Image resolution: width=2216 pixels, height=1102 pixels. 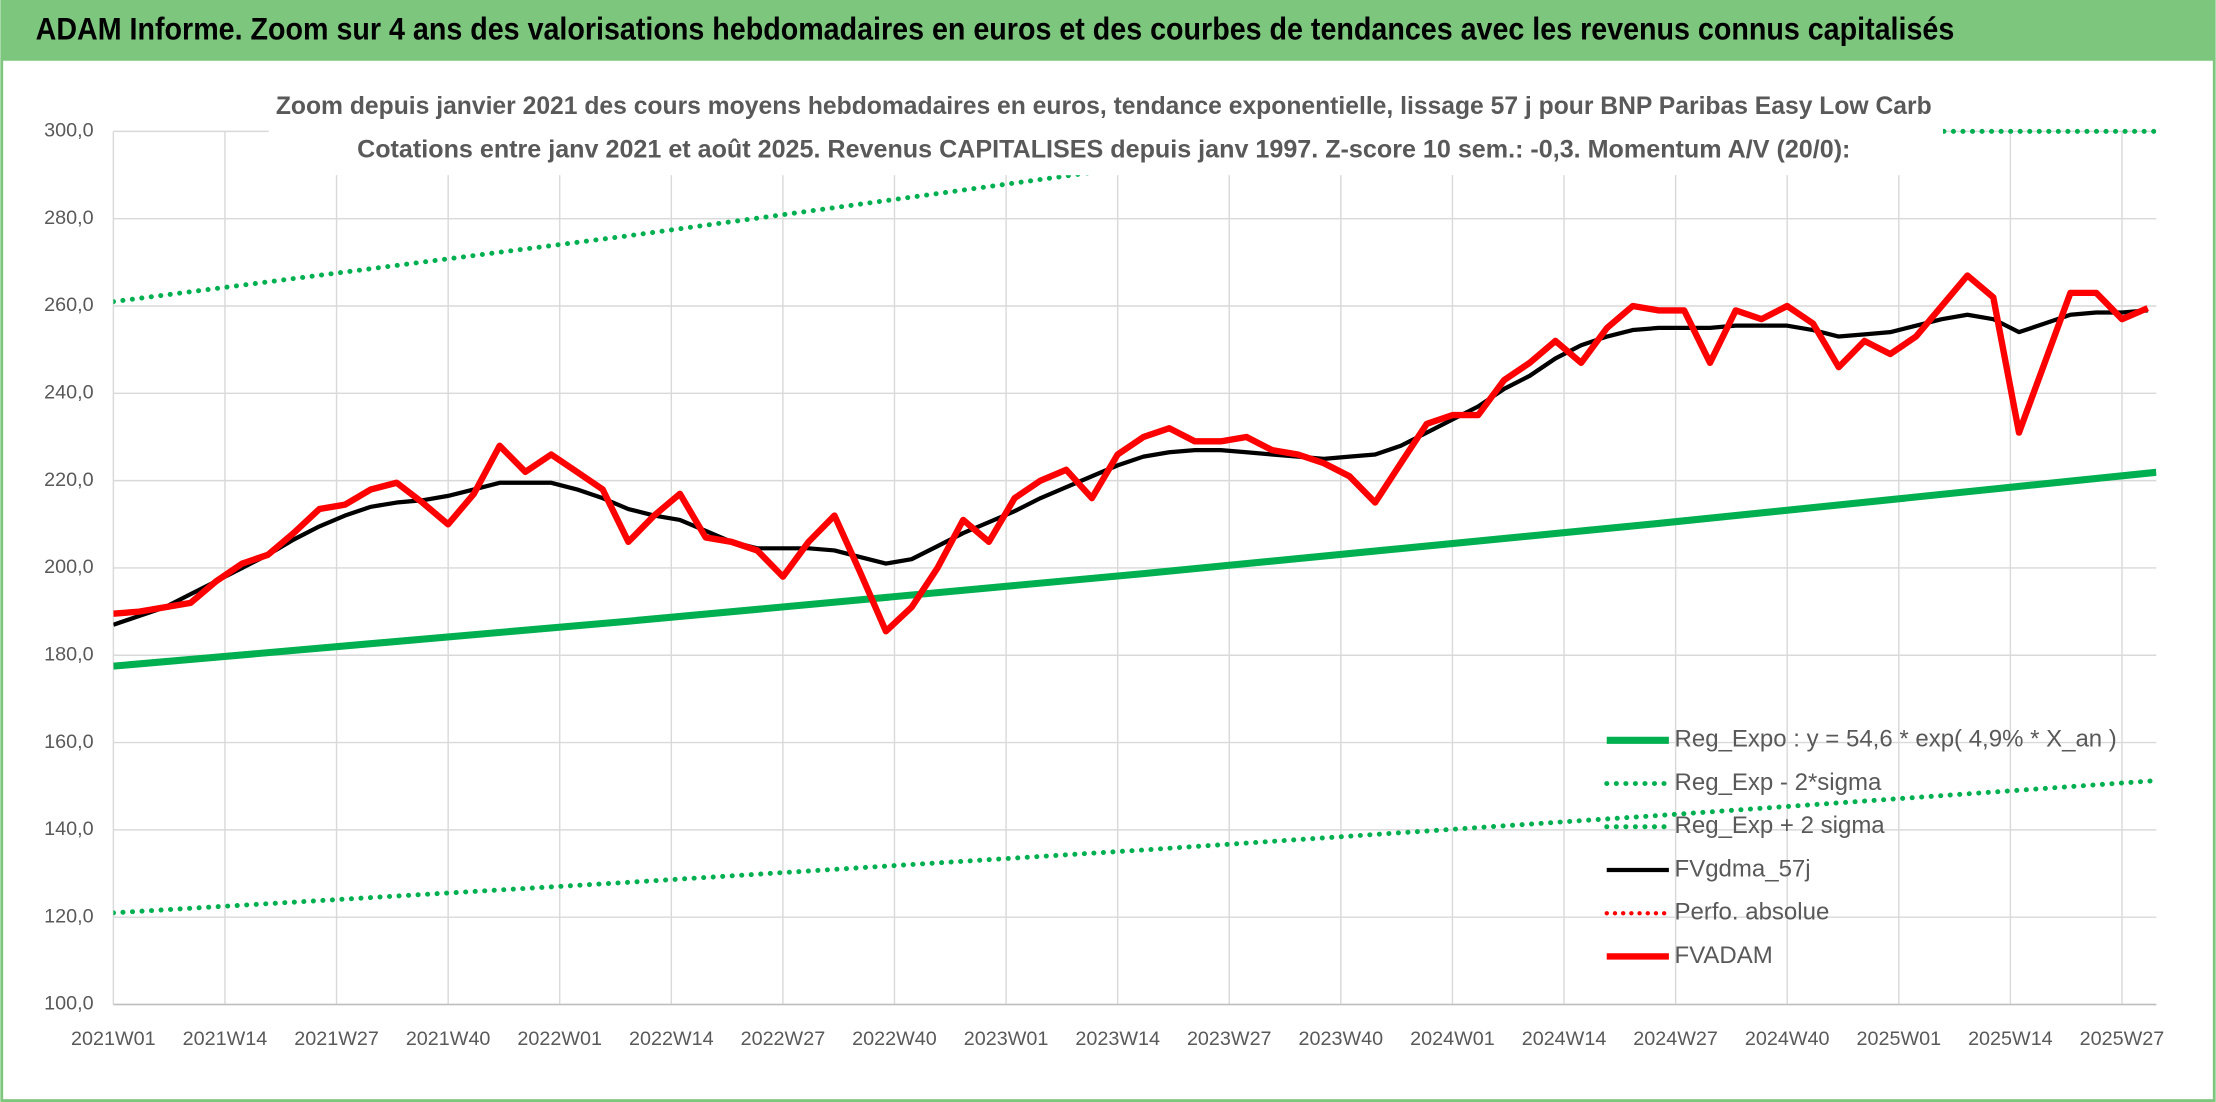 I want to click on series-line, so click(x=1135, y=847).